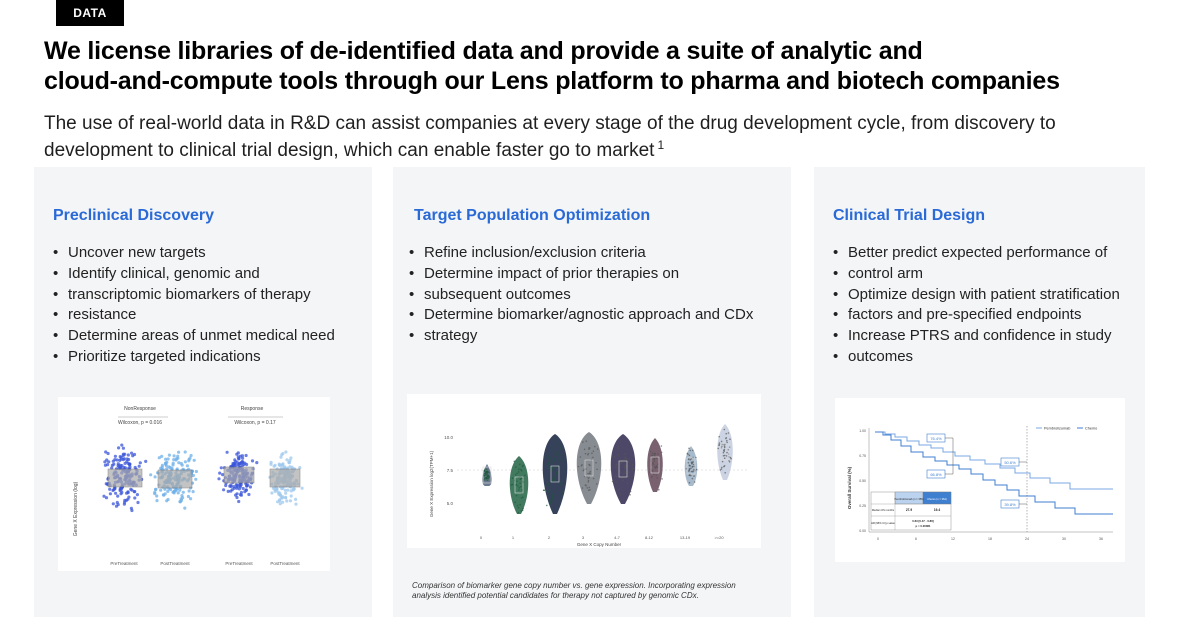 This screenshot has width=1190, height=623. What do you see at coordinates (124, 563) in the screenshot?
I see `x-tick-label: PreTreatment` at bounding box center [124, 563].